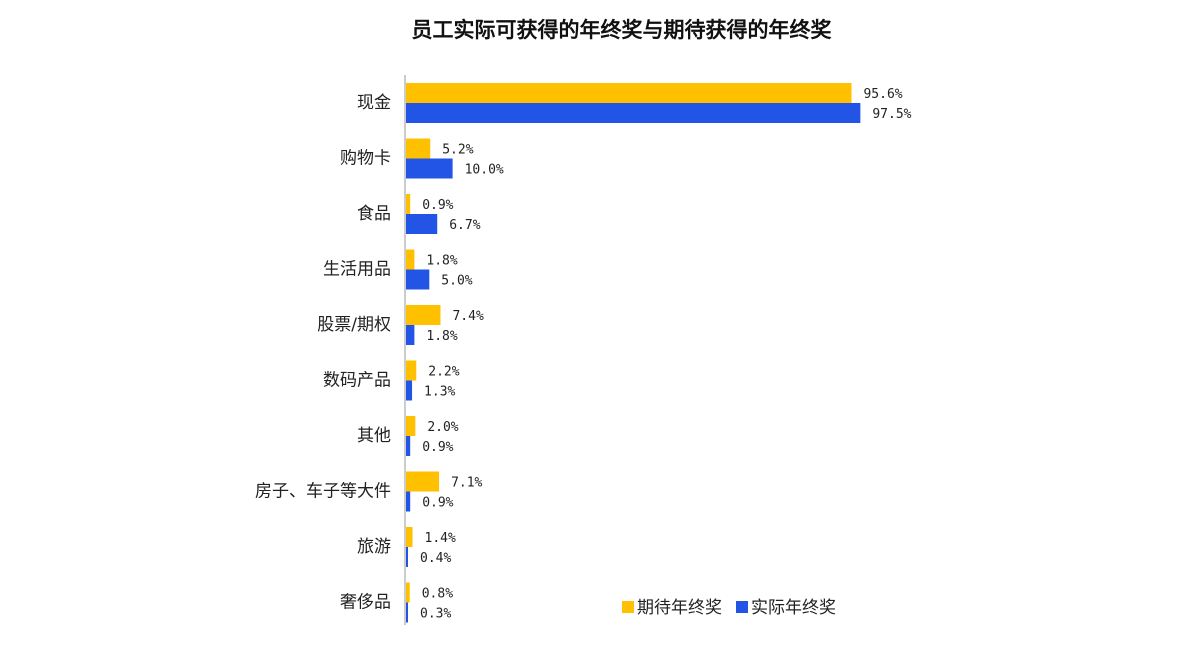  What do you see at coordinates (435, 614) in the screenshot?
I see `data-label: 0.3%` at bounding box center [435, 614].